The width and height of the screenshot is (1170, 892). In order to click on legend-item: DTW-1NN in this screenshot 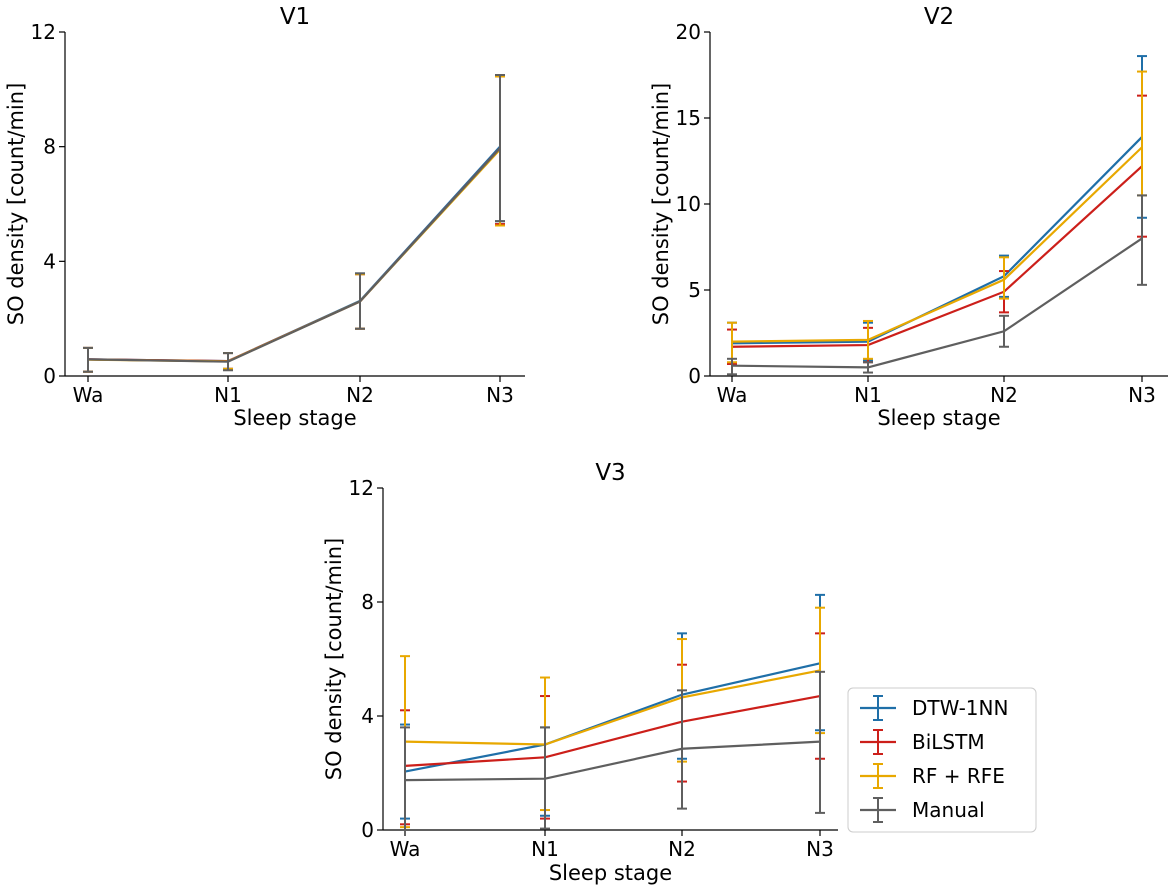, I will do `click(934, 708)`.